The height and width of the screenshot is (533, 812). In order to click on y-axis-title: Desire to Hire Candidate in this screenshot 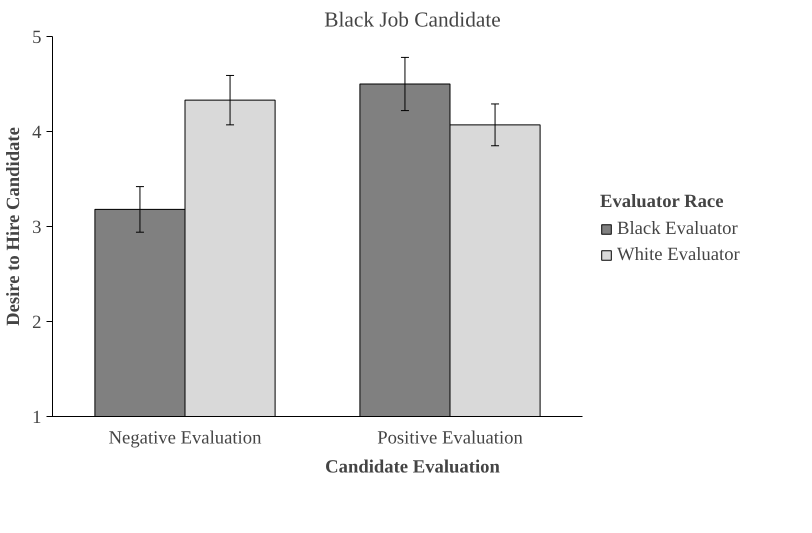, I will do `click(13, 226)`.